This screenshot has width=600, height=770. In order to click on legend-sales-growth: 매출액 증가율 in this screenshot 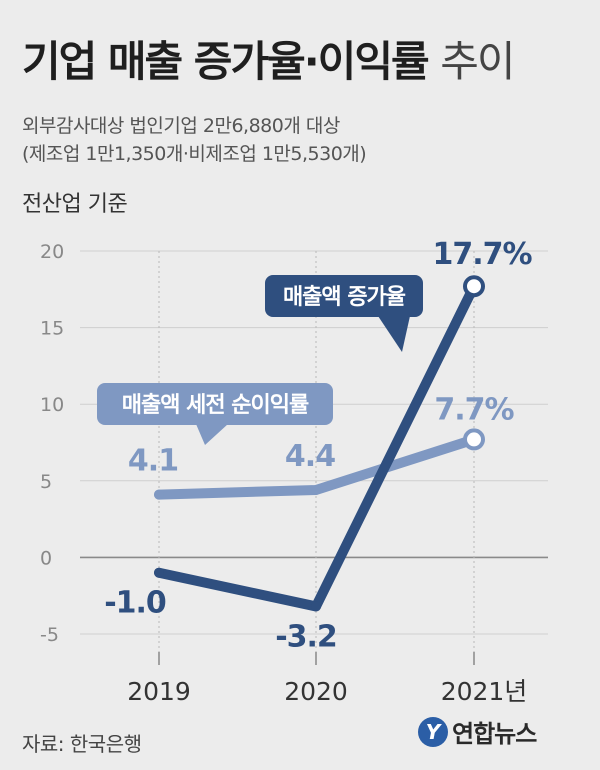, I will do `click(344, 313)`.